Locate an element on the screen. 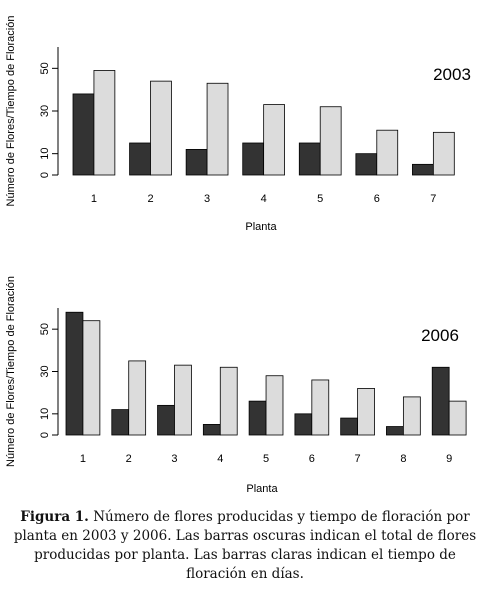 The image size is (488, 591). chart1-year-label: 2003 is located at coordinates (452, 74).